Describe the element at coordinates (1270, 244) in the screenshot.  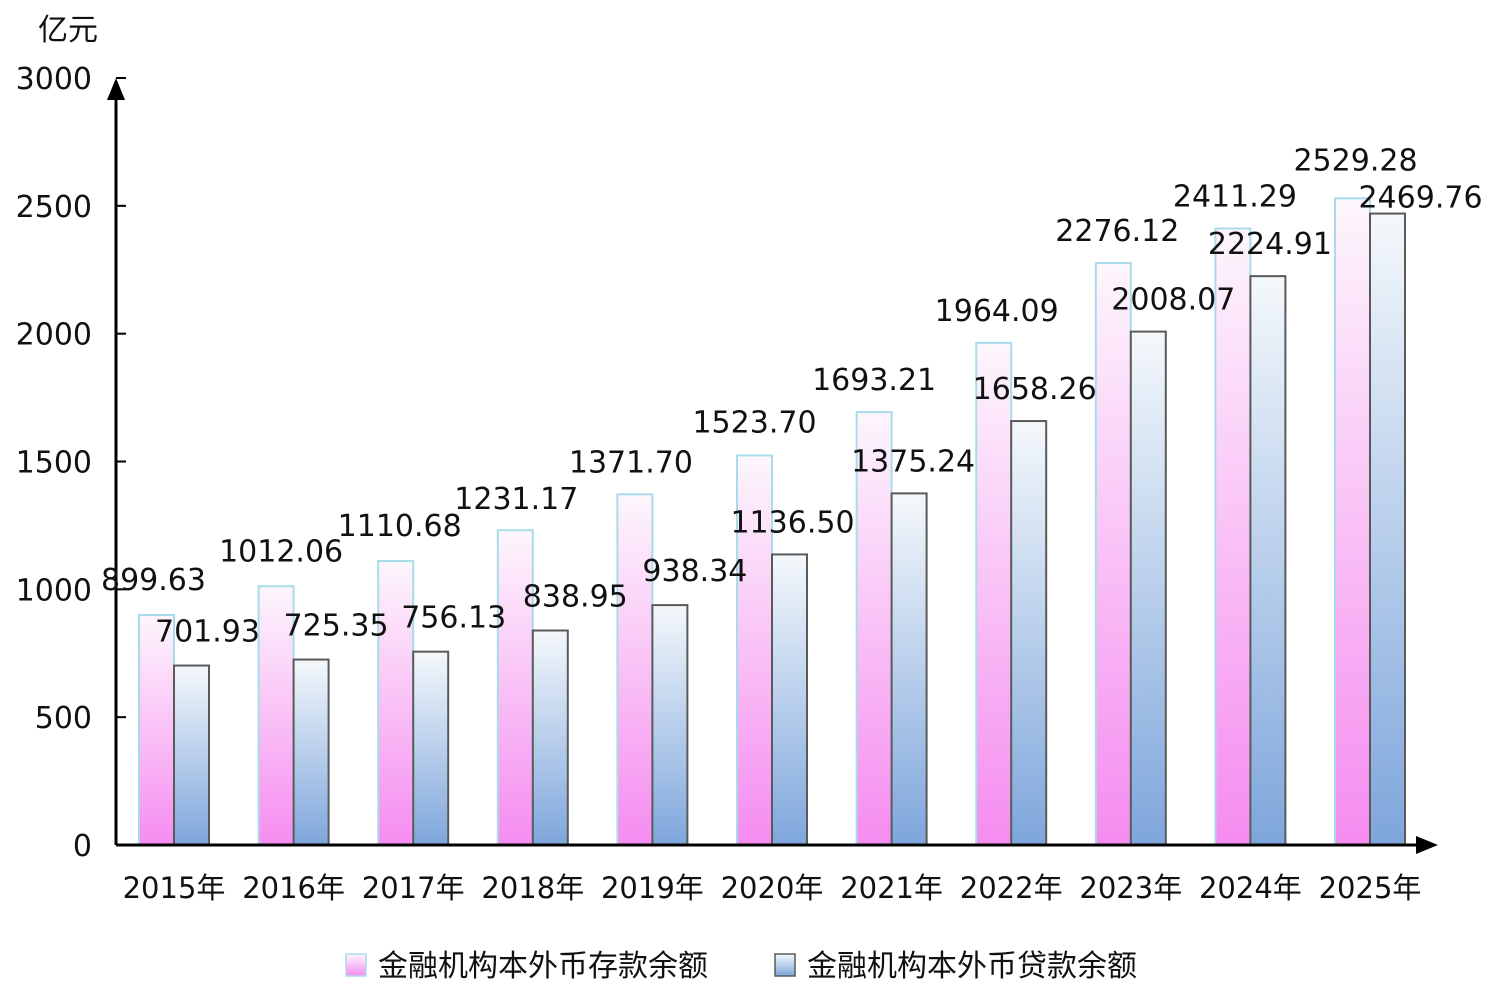
I see `data-label-loan: 2224.91` at that location.